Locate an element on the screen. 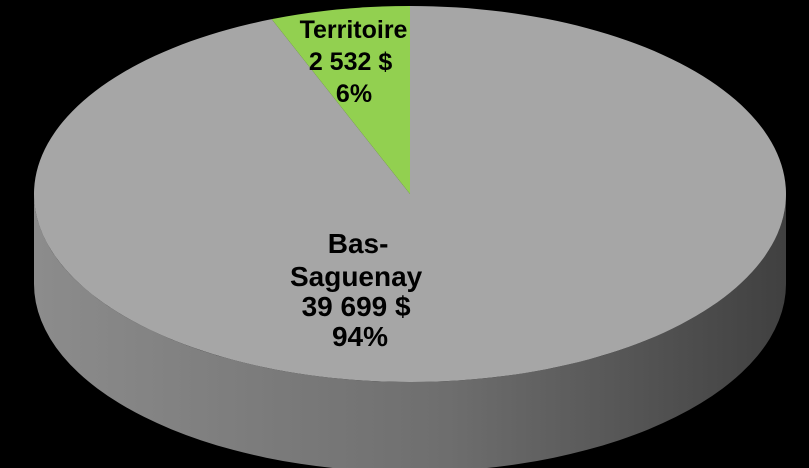  label-territoire-value: 2 532 $ is located at coordinates (351, 62).